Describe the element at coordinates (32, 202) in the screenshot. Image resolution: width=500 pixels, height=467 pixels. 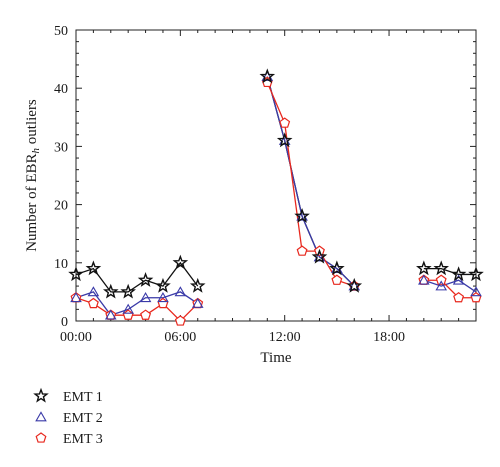
I see `y-axis-title-main: Number of EBR` at that location.